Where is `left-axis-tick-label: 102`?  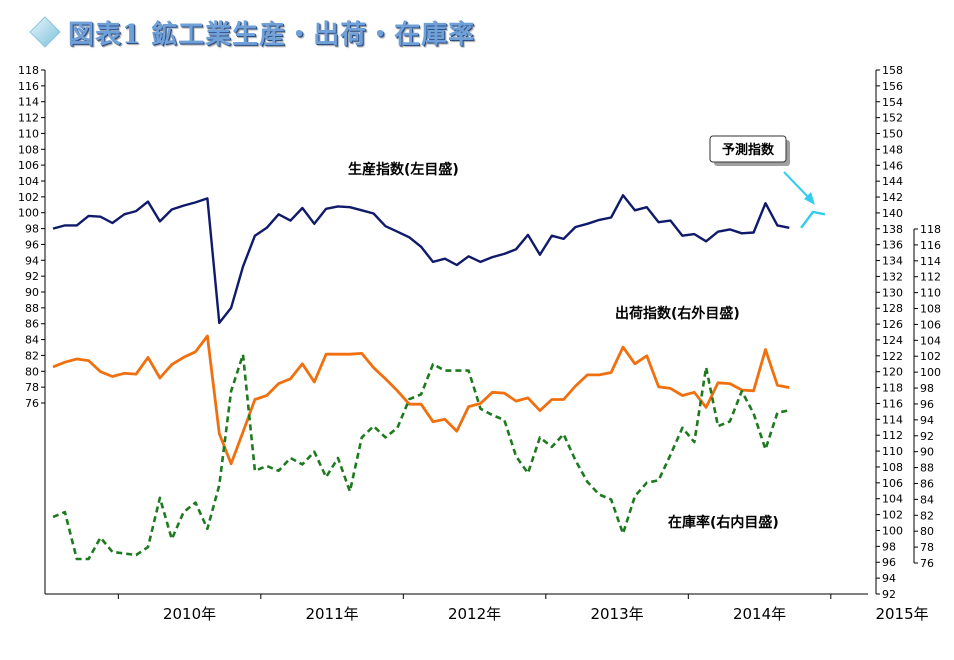
left-axis-tick-label: 102 is located at coordinates (28, 197).